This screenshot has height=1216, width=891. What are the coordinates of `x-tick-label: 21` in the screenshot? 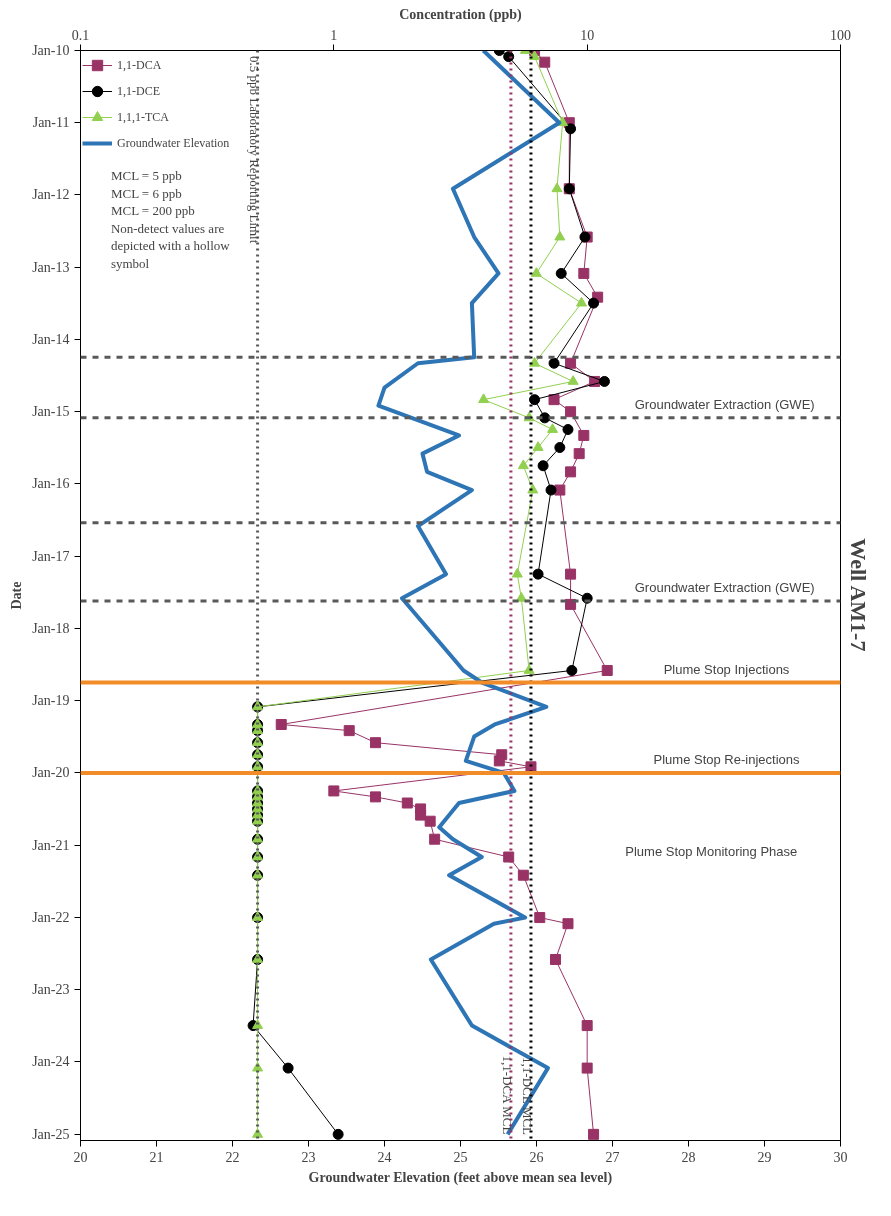 It's located at (156, 1157).